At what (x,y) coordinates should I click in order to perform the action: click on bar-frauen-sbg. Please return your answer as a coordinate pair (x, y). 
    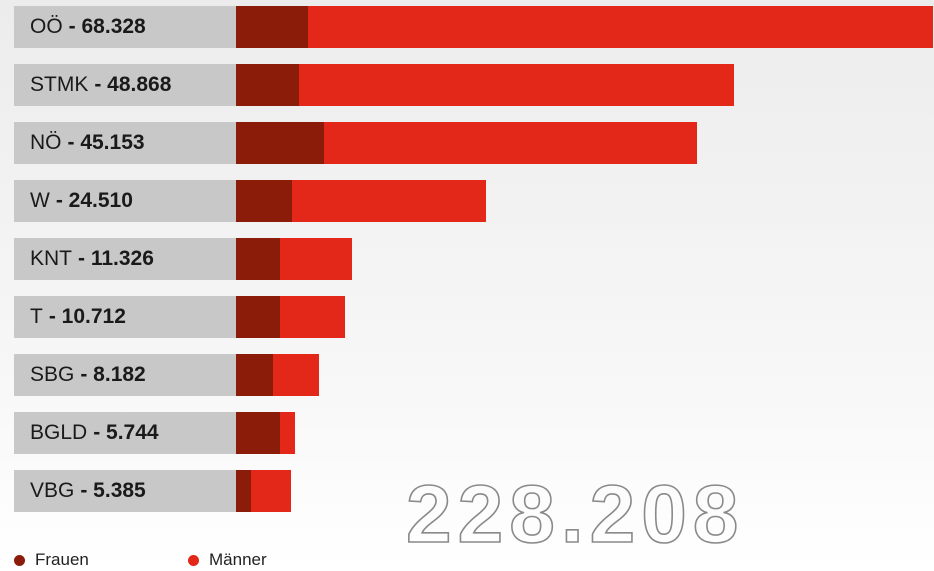
    Looking at the image, I should click on (254, 375).